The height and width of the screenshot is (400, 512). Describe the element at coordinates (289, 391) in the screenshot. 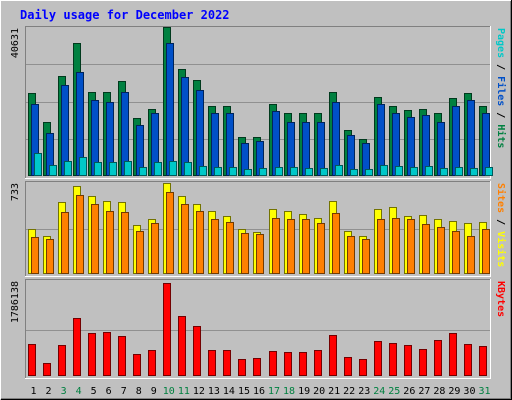

I see `x-tick-label: 18` at that location.